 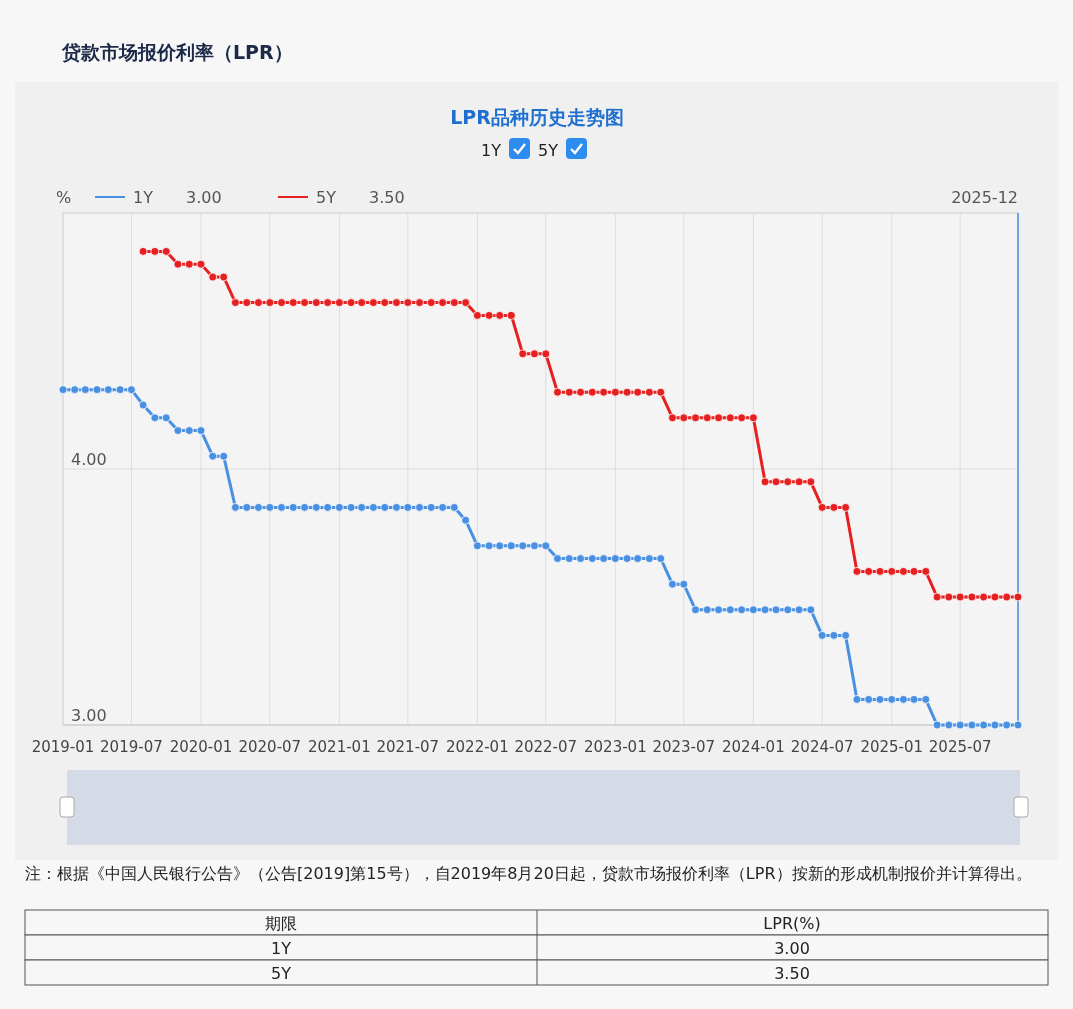 I want to click on x-tick-label: 2024-01, so click(x=753, y=747).